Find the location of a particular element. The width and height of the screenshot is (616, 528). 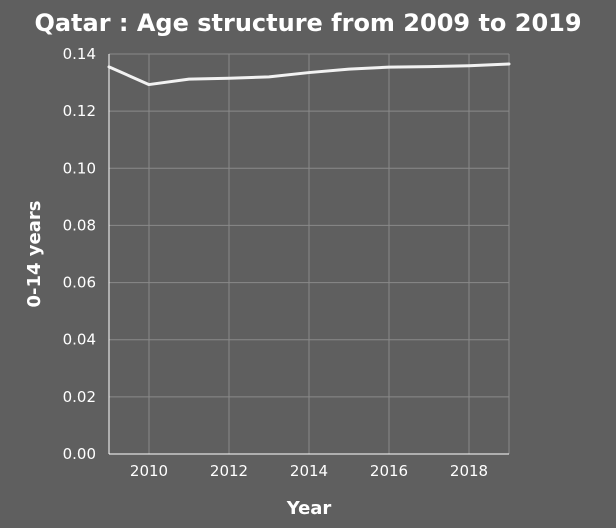

series-line-0-14-years is located at coordinates (309, 74).